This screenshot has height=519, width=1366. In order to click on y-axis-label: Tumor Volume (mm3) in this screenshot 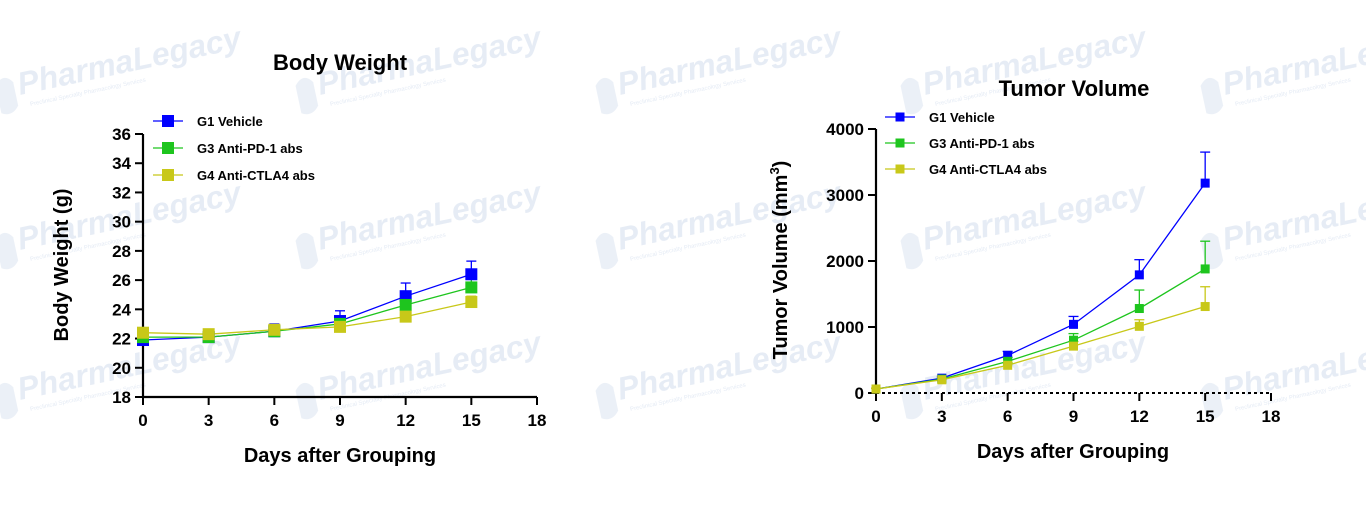, I will do `click(779, 260)`.